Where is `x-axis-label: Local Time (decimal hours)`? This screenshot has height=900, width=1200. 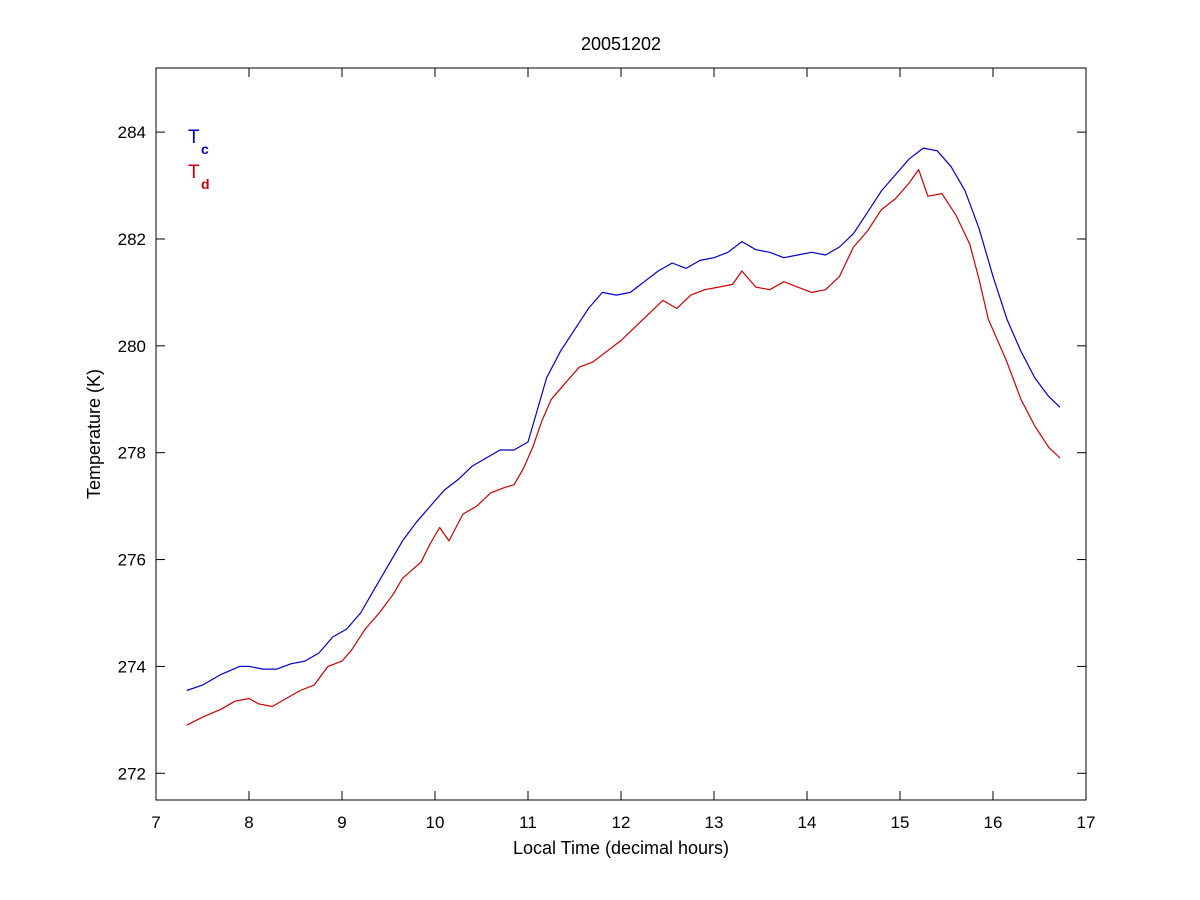 x-axis-label: Local Time (decimal hours) is located at coordinates (621, 848).